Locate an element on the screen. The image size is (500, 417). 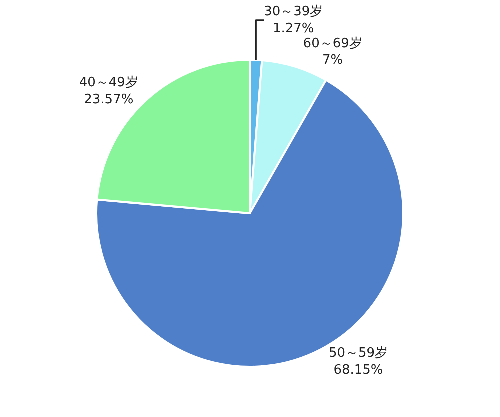
data-label: 1.27% is located at coordinates (293, 28).